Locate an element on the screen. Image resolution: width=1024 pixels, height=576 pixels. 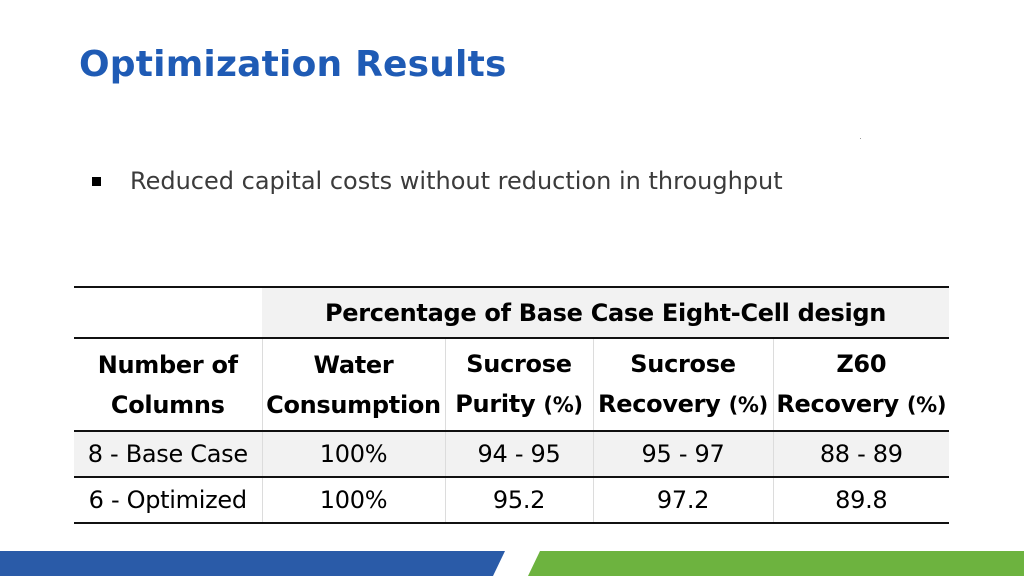
header-line: Columns is located at coordinates (168, 405).